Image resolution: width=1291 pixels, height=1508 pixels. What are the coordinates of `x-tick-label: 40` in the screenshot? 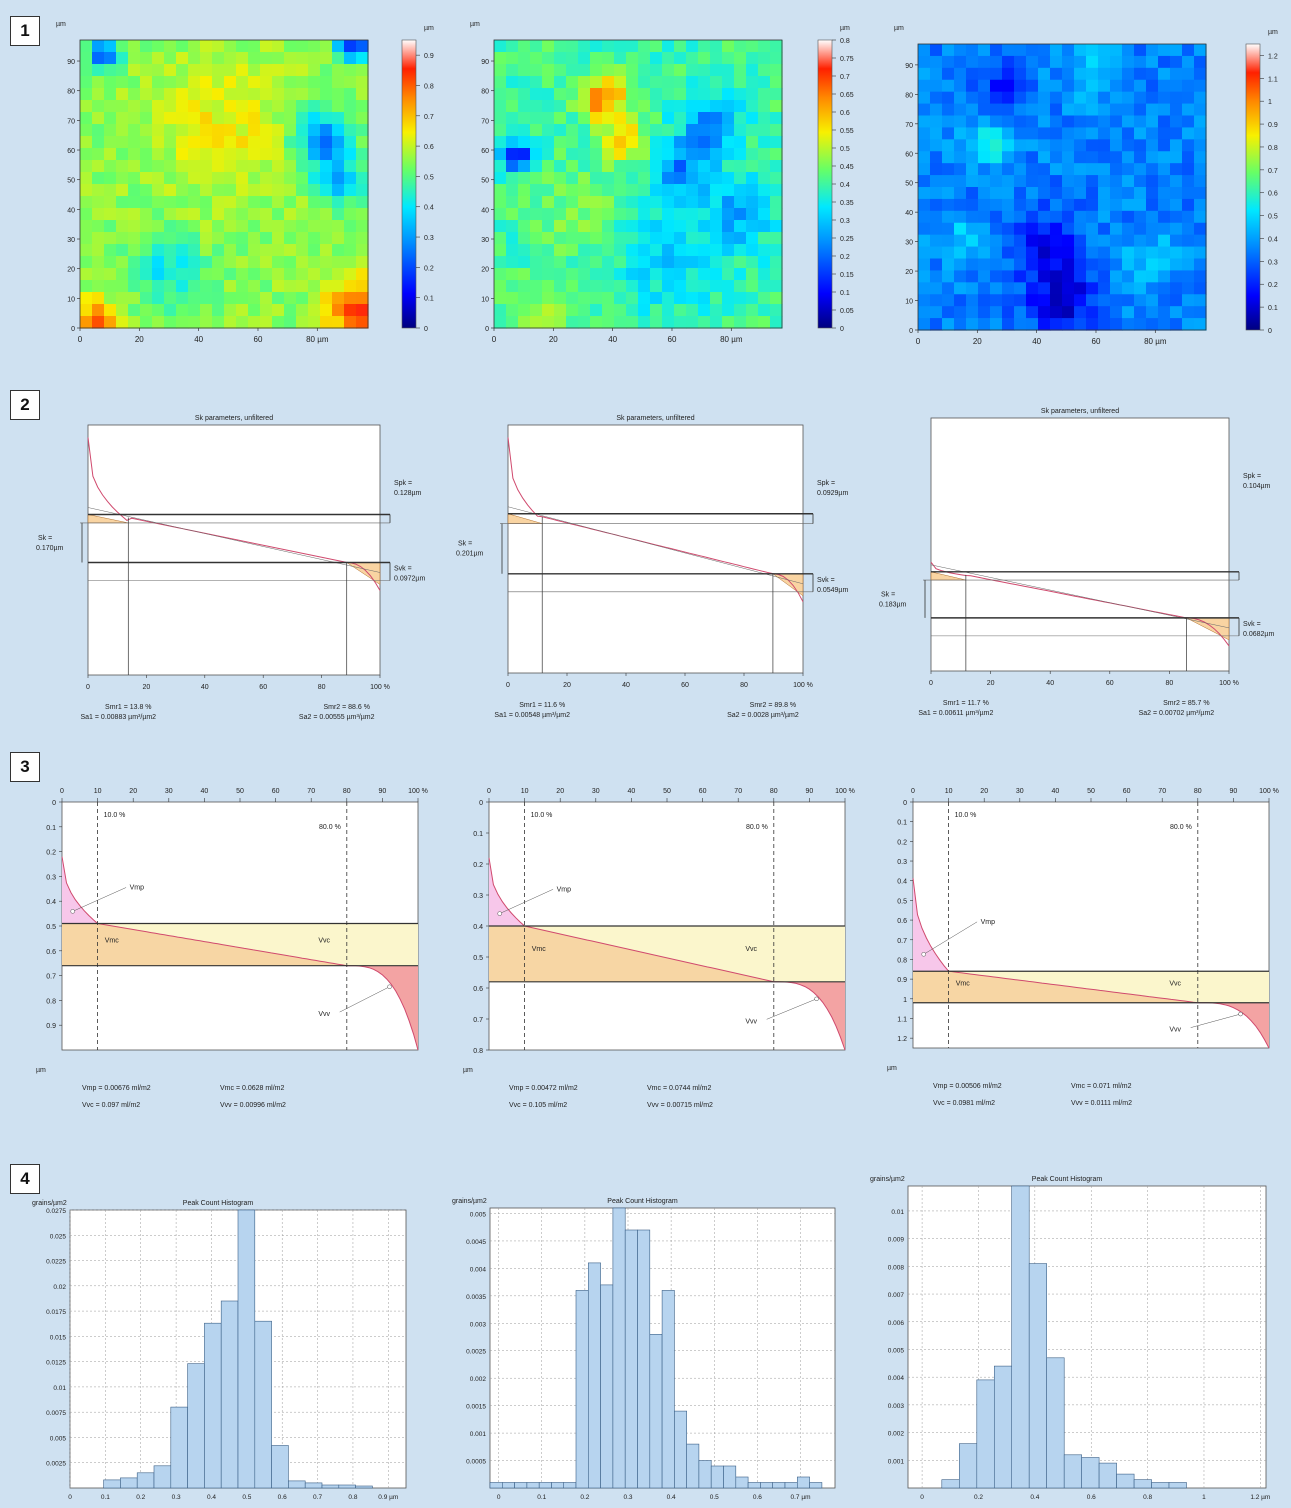 It's located at (612, 339).